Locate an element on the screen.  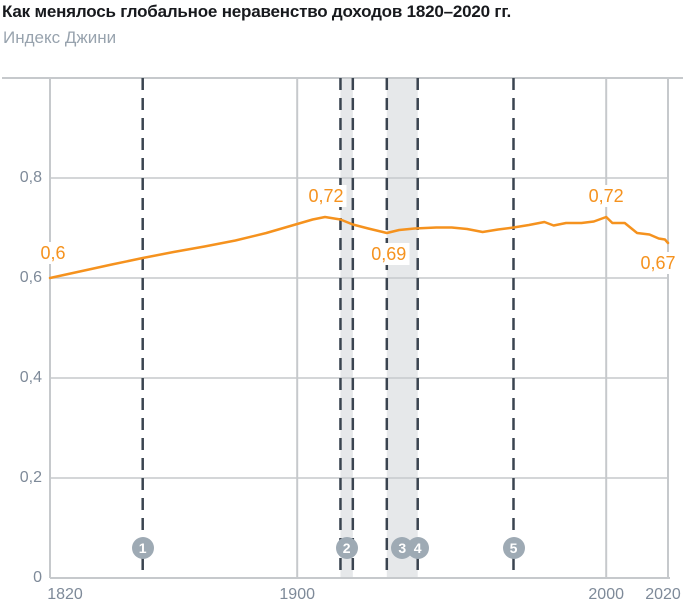
x-axis-label: 1820 is located at coordinates (65, 594).